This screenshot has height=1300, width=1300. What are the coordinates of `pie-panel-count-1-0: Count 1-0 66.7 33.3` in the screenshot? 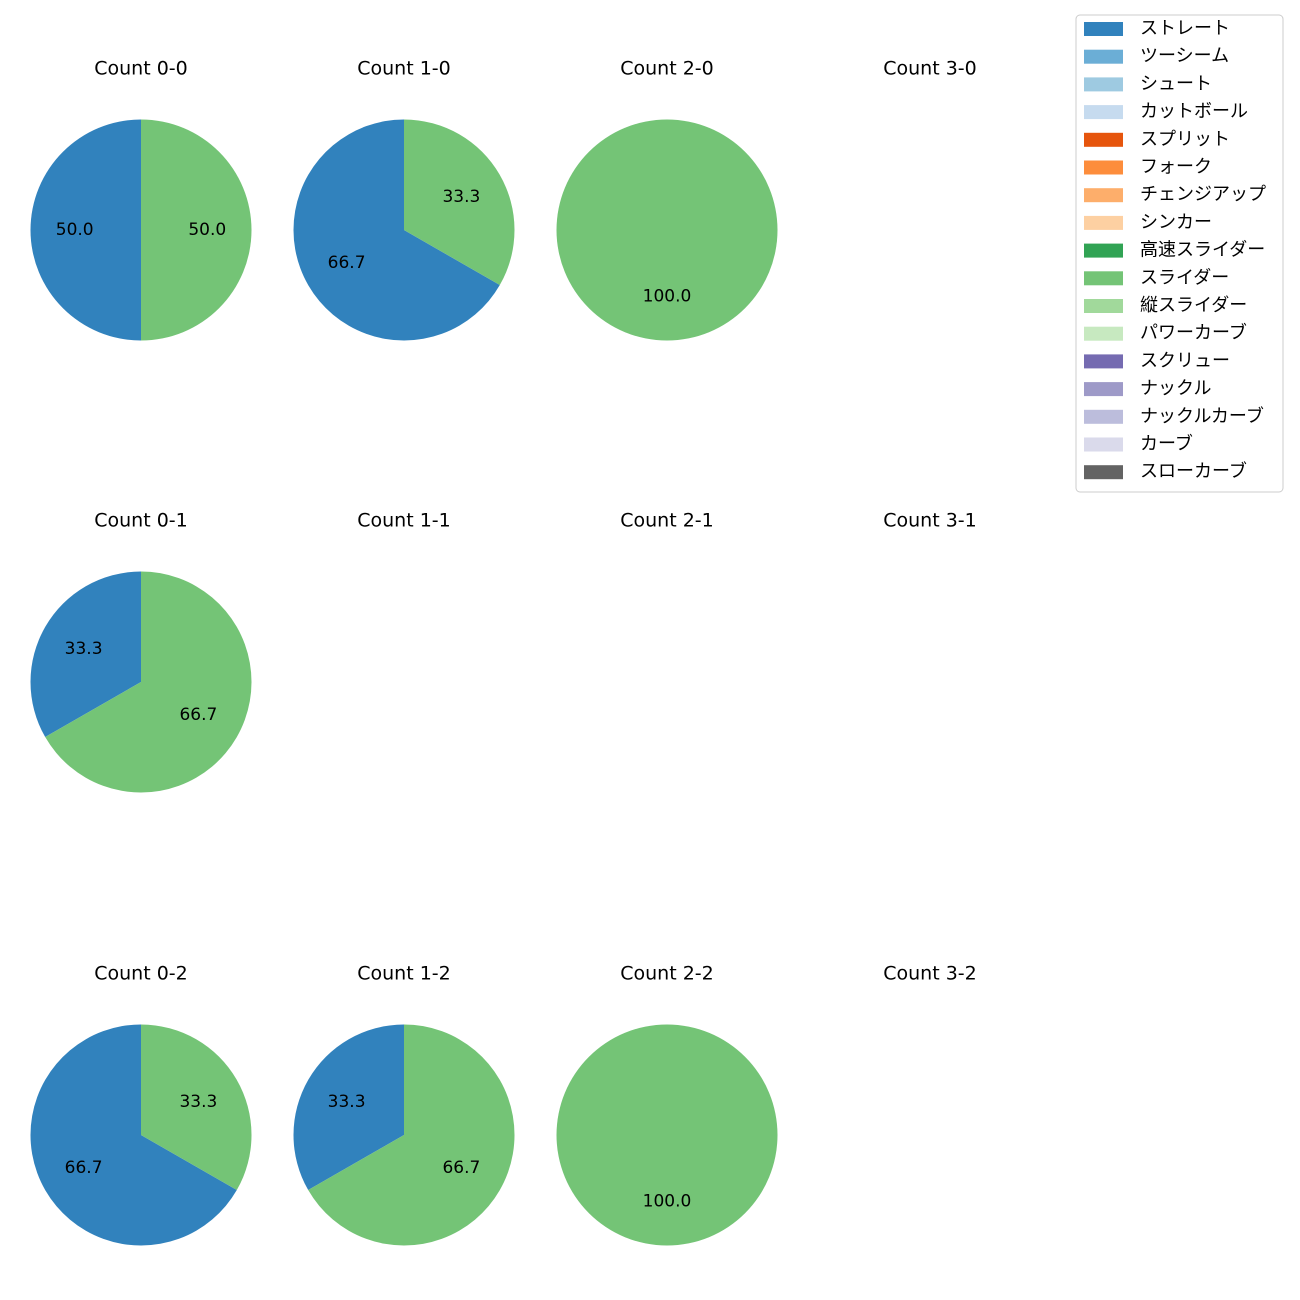 It's located at (404, 199).